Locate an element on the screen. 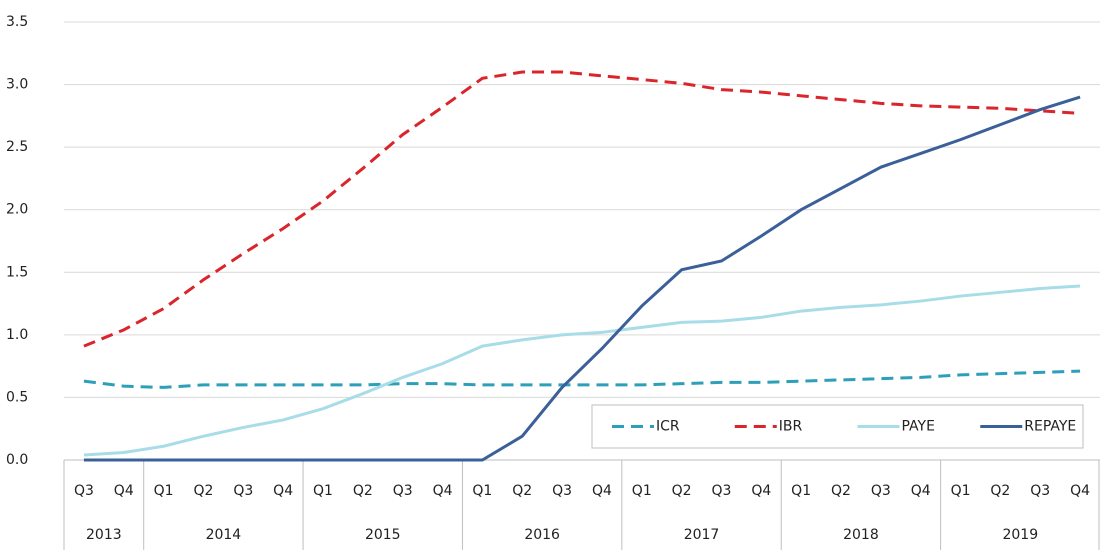 Image resolution: width=1106 pixels, height=550 pixels. legend-label: PAYE is located at coordinates (918, 427).